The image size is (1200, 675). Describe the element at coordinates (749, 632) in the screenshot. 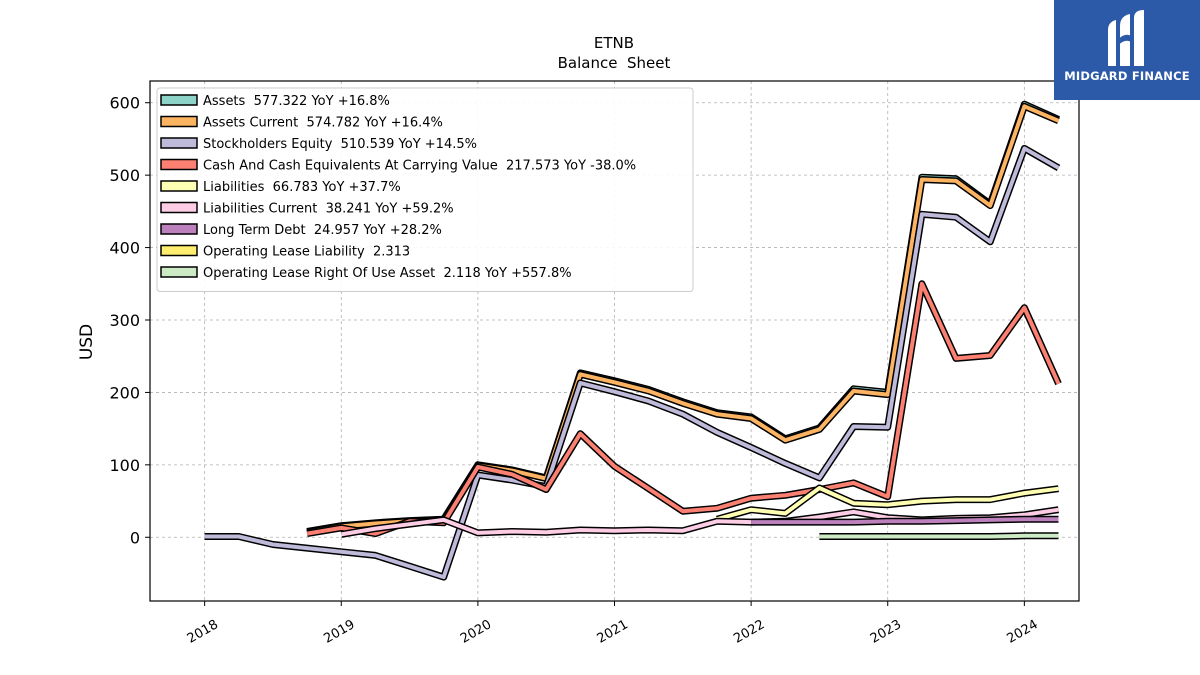

I see `x-tick-label: 2022` at that location.